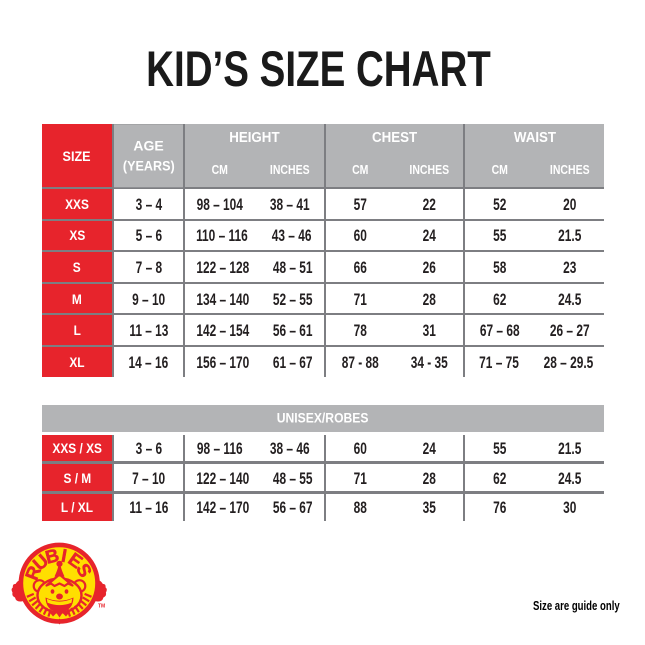  Describe the element at coordinates (101, 607) in the screenshot. I see `svg-text: TM` at that location.